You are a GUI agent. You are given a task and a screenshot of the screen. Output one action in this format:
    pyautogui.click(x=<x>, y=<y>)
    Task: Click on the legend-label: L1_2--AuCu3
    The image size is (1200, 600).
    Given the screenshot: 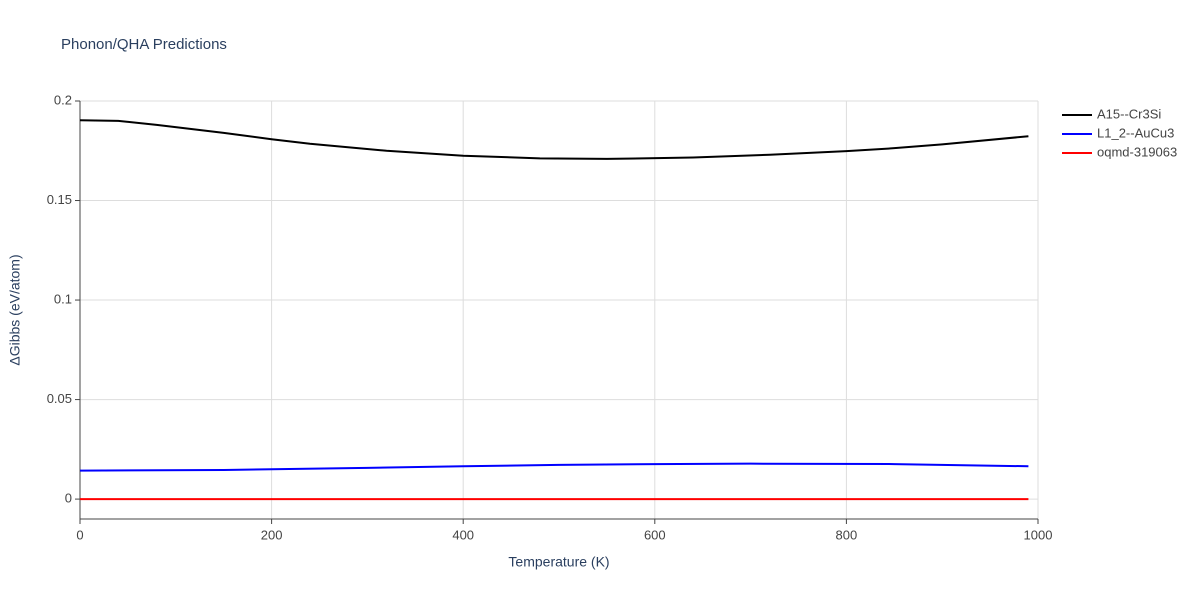 What is the action you would take?
    pyautogui.click(x=1135, y=132)
    